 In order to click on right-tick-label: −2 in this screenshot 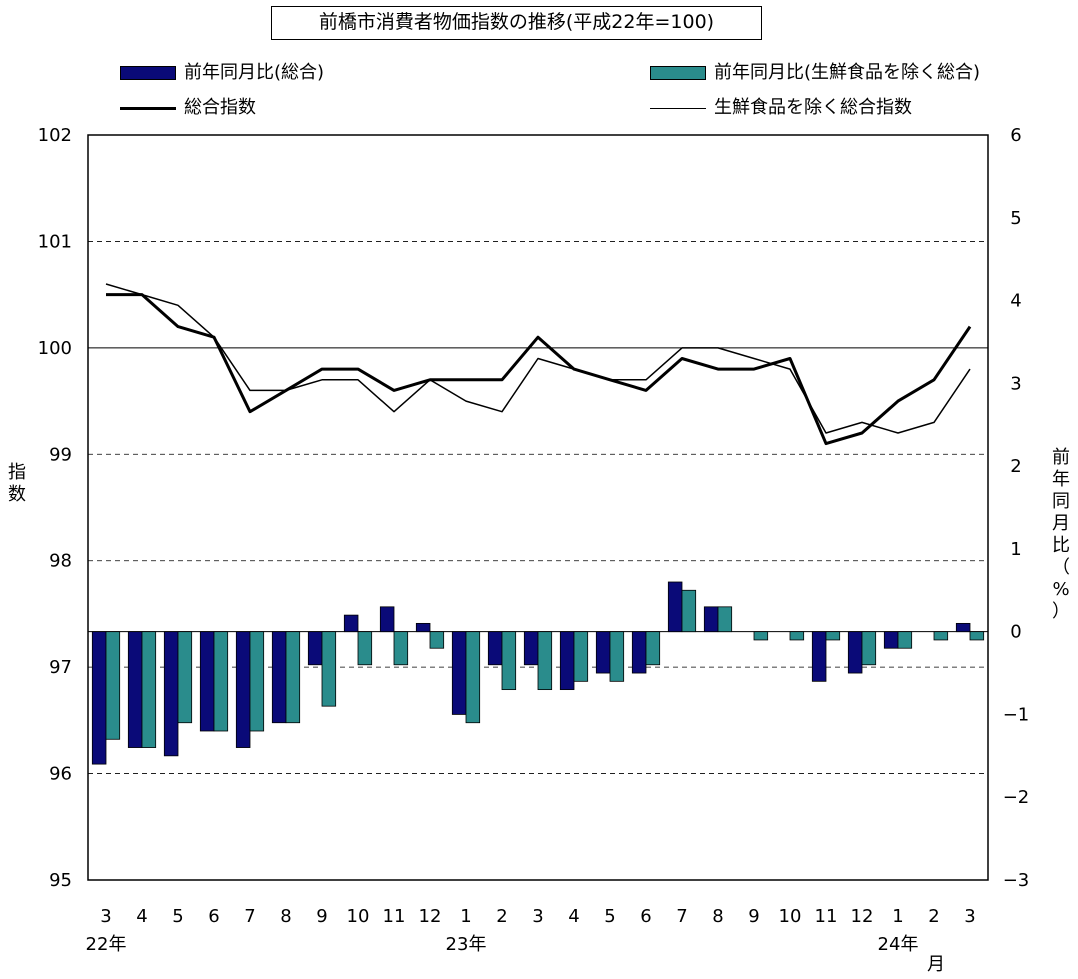, I will do `click(1016, 797)`.